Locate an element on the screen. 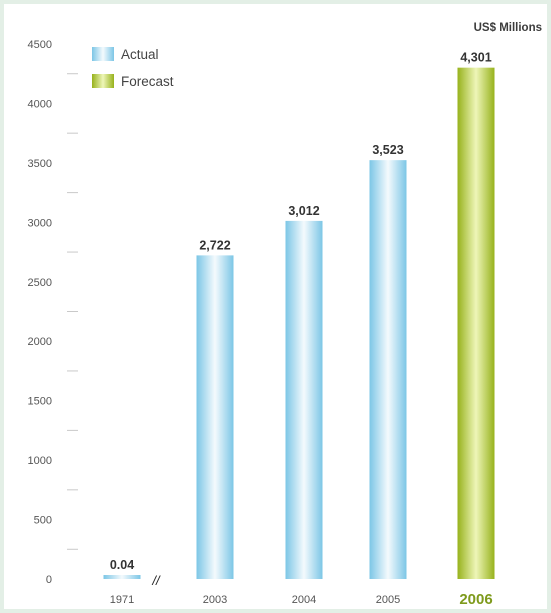 The width and height of the screenshot is (551, 613). bar-2003 is located at coordinates (215, 417).